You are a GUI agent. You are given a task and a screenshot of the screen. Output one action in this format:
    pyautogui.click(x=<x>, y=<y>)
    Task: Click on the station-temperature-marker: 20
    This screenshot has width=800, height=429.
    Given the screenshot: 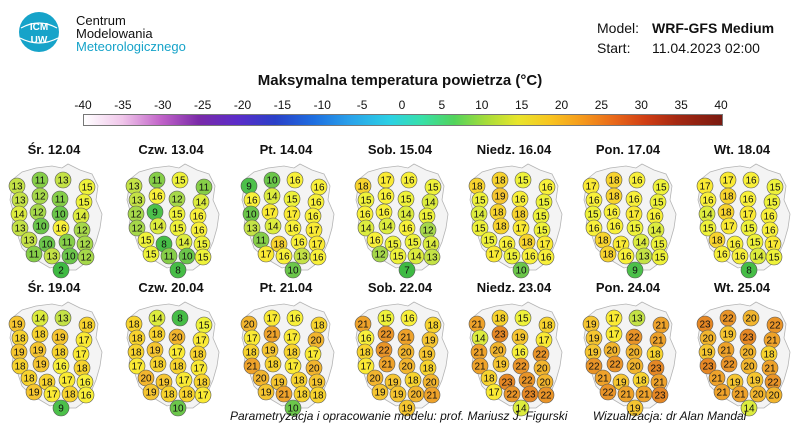 What is the action you would take?
    pyautogui.click(x=314, y=368)
    